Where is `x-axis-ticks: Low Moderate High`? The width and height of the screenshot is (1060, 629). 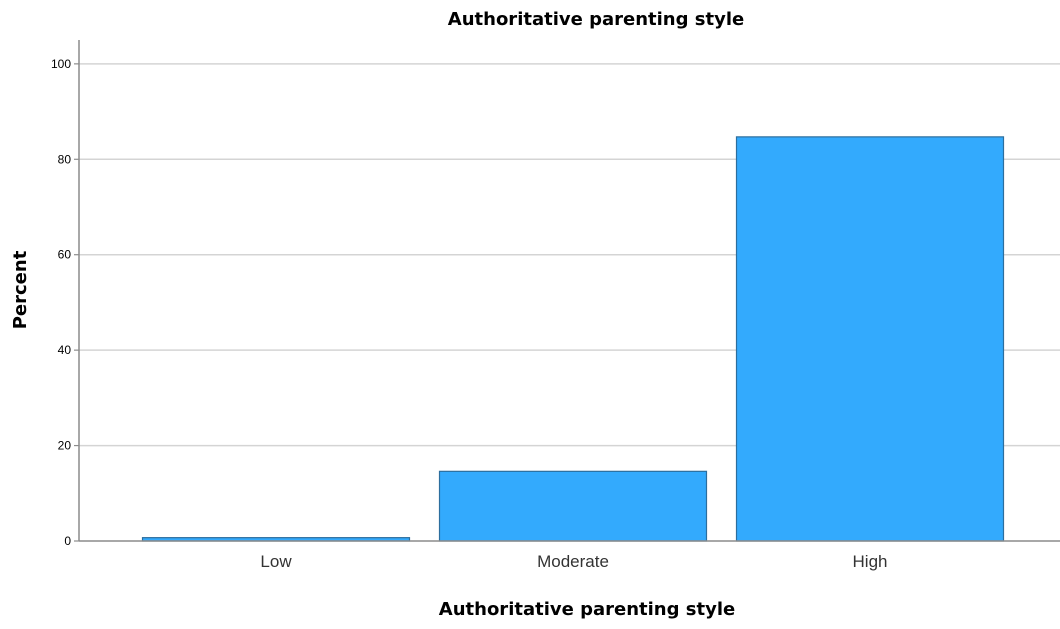
x-axis-ticks: Low Moderate High is located at coordinates (573, 561).